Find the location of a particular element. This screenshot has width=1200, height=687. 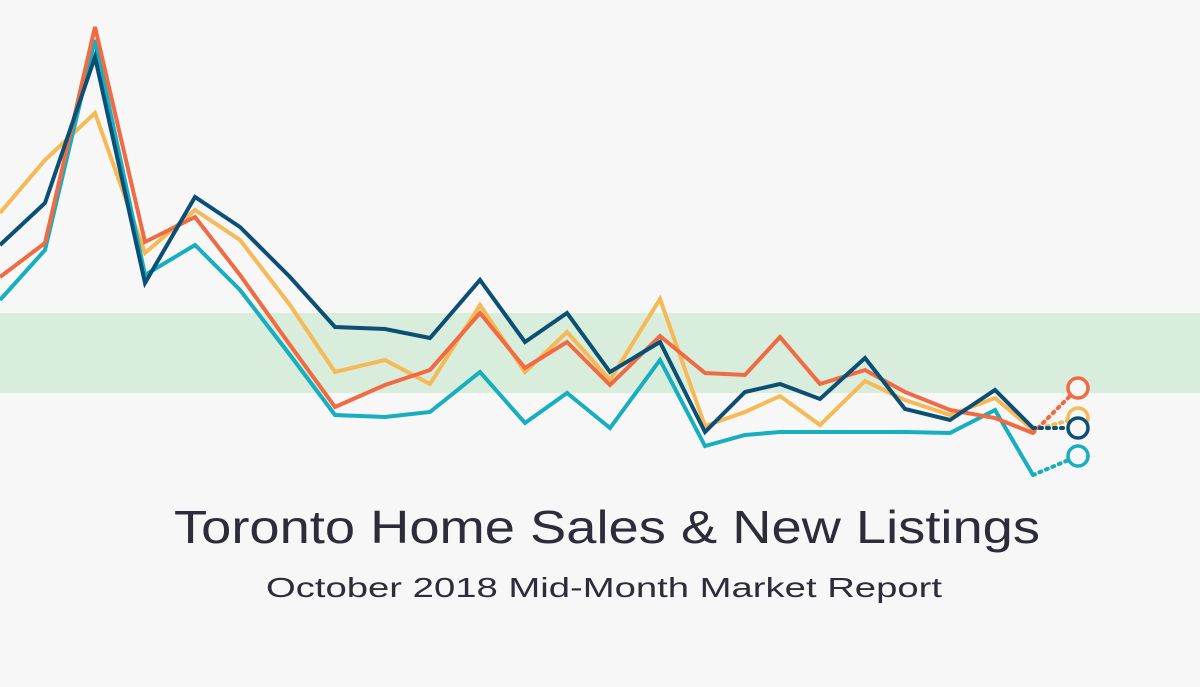

band is located at coordinates (600, 353).